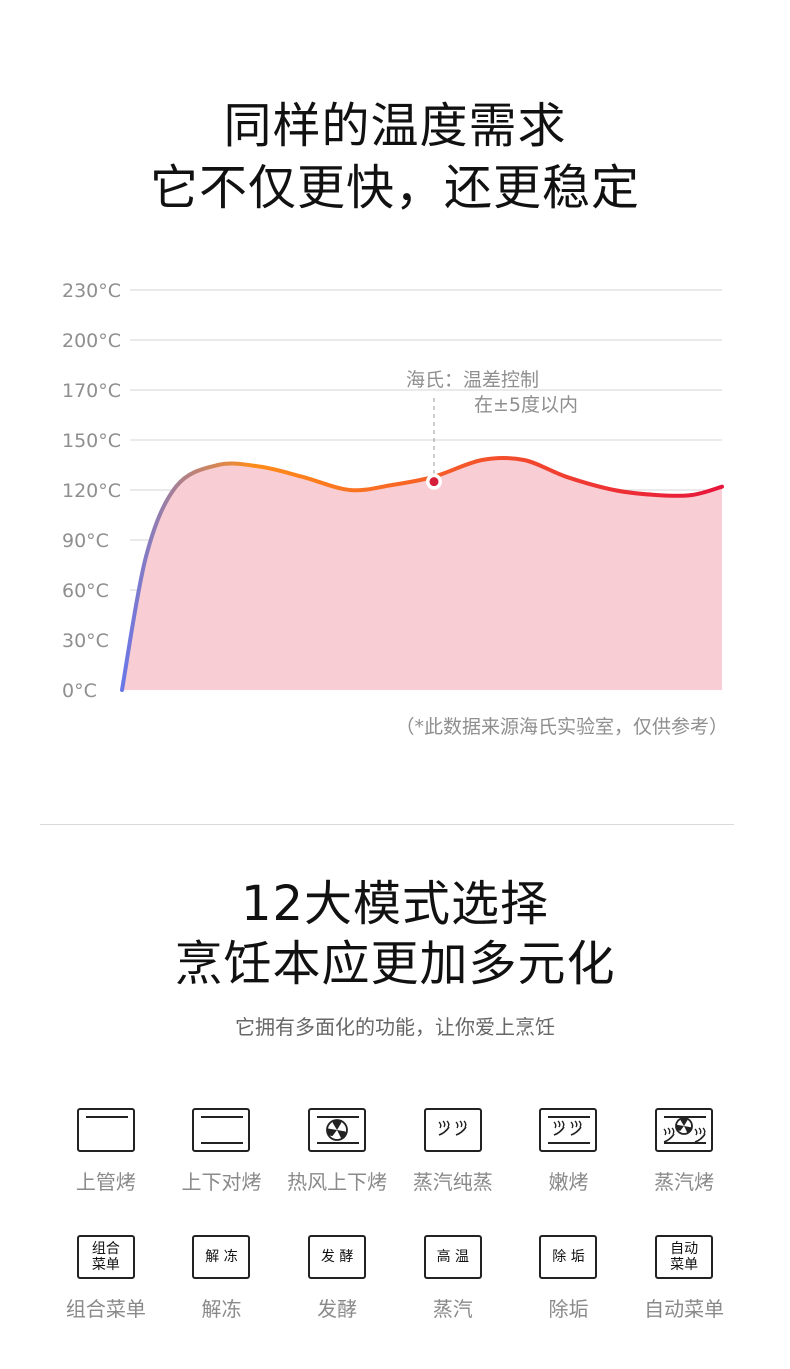  I want to click on mode-item: 自动 菜单 自动菜单, so click(684, 1278).